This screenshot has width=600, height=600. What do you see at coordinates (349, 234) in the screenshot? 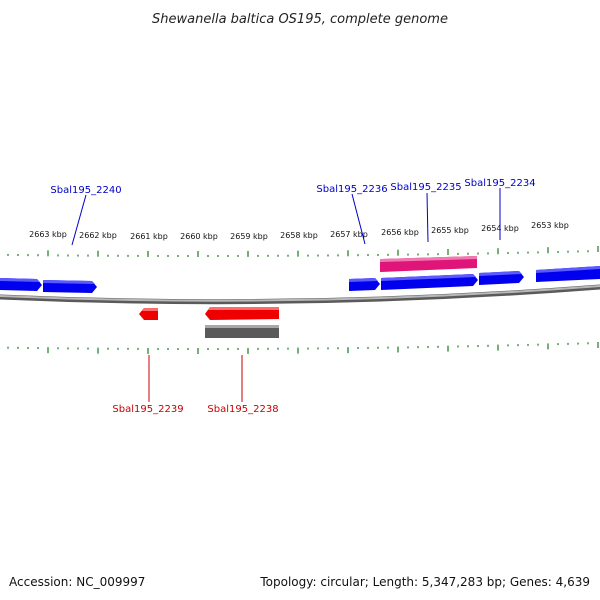
I see `tick-label-2657: 2657 kbp` at bounding box center [349, 234].